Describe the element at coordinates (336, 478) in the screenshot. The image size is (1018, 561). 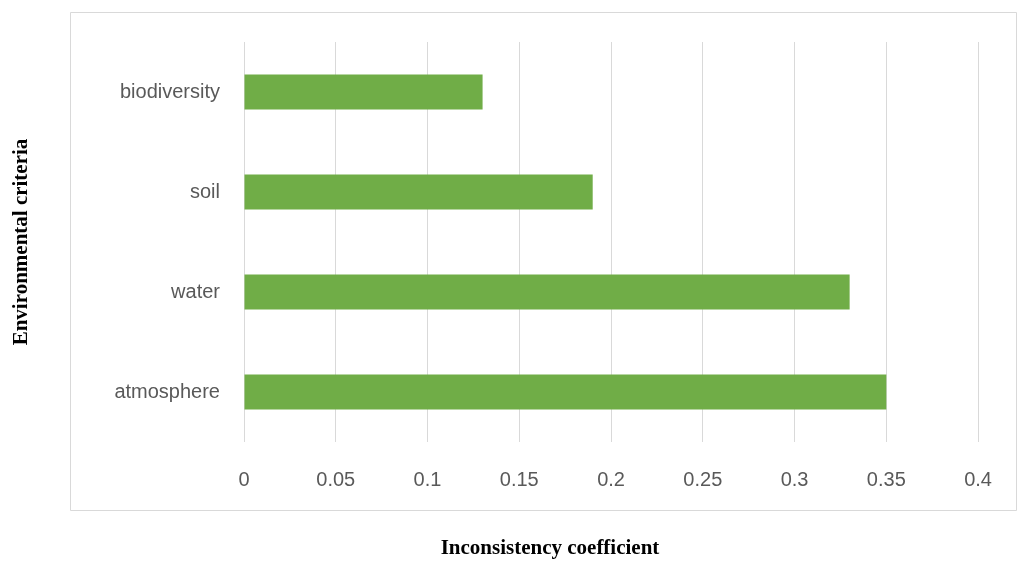
I see `x-tick-label: 0.05` at that location.